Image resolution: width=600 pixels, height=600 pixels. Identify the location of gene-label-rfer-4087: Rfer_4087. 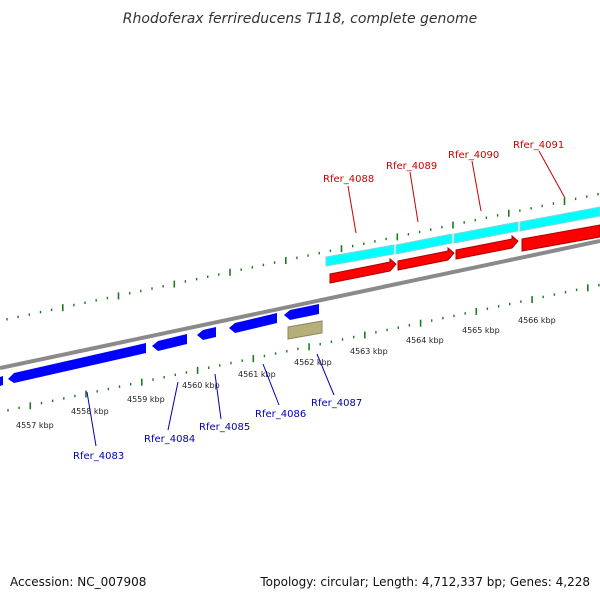
(336, 403).